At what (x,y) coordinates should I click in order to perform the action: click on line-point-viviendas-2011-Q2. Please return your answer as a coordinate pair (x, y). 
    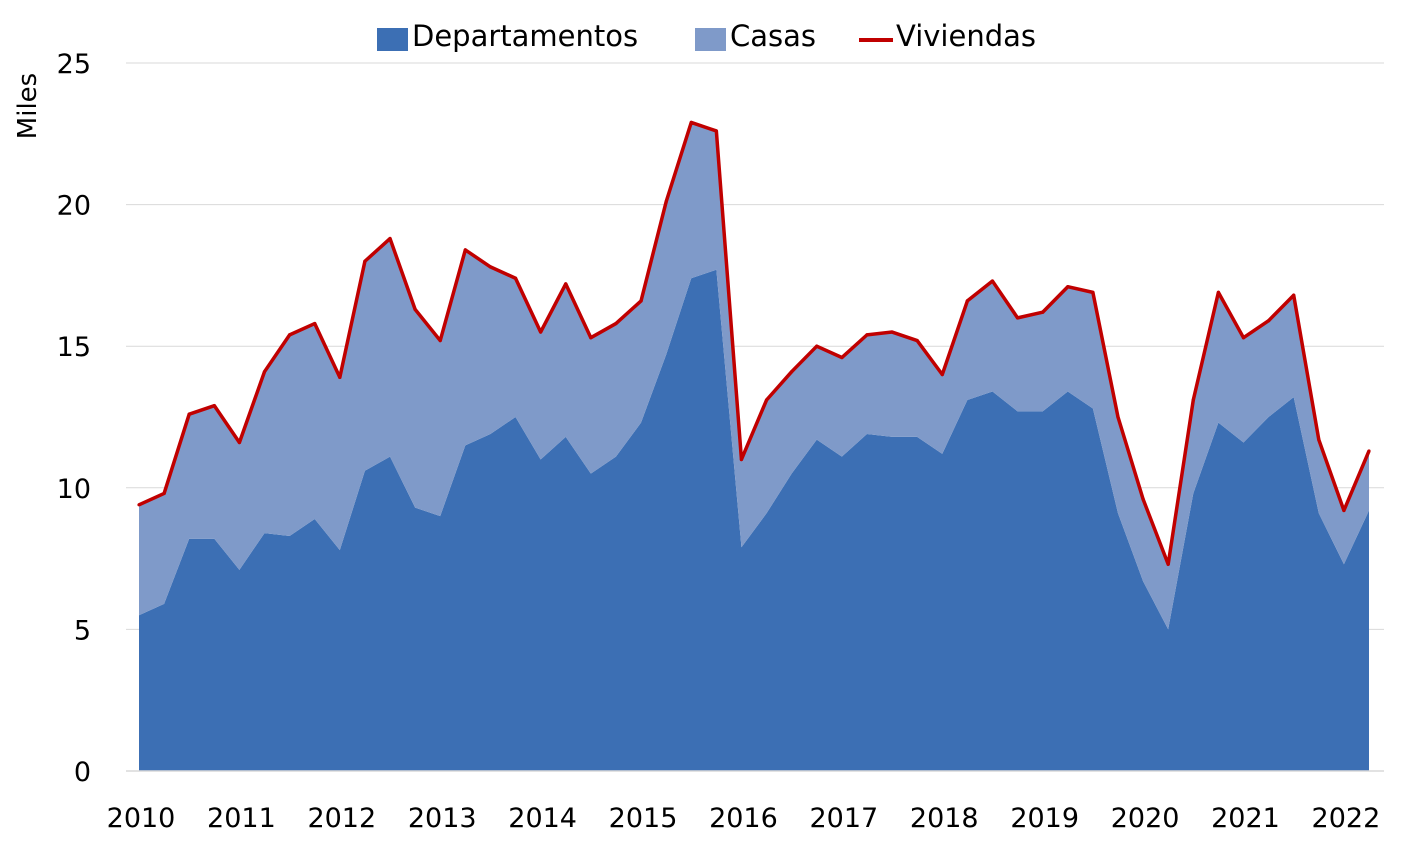
    Looking at the image, I should click on (264, 372).